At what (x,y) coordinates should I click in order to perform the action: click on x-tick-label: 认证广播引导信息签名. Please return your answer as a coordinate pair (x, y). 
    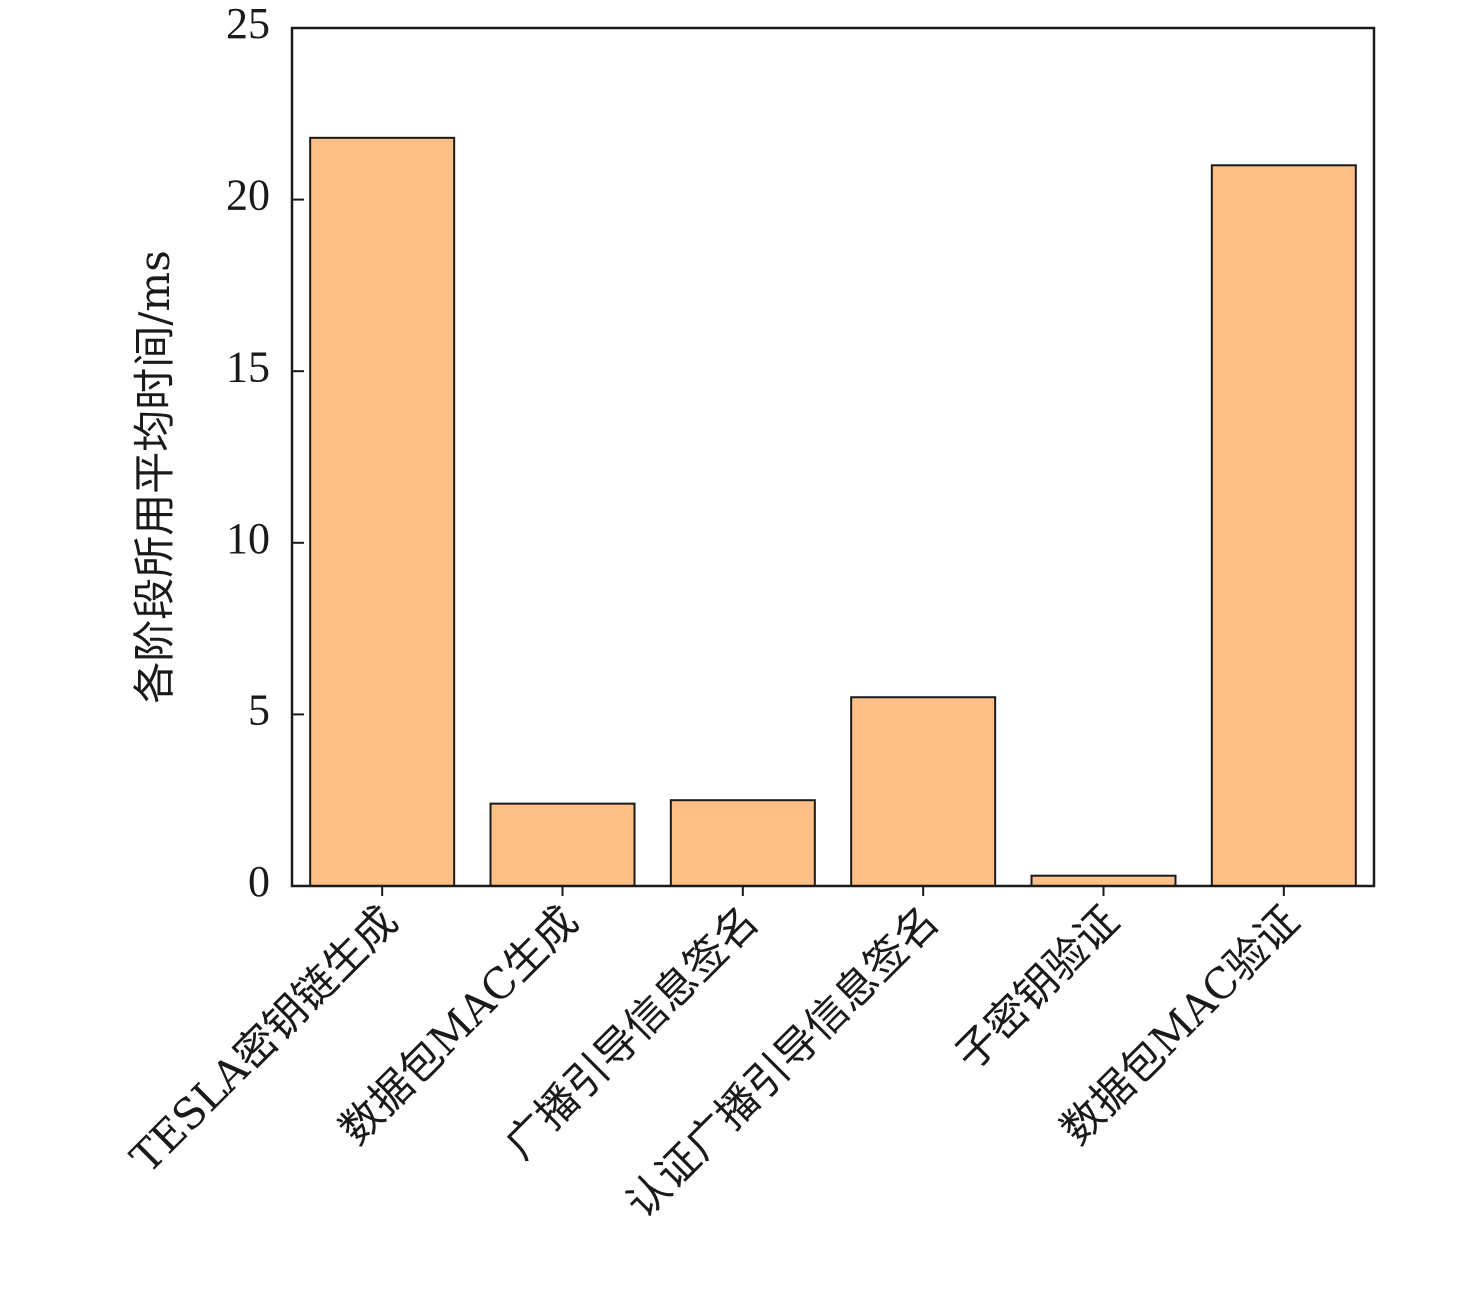
    Looking at the image, I should click on (782, 1062).